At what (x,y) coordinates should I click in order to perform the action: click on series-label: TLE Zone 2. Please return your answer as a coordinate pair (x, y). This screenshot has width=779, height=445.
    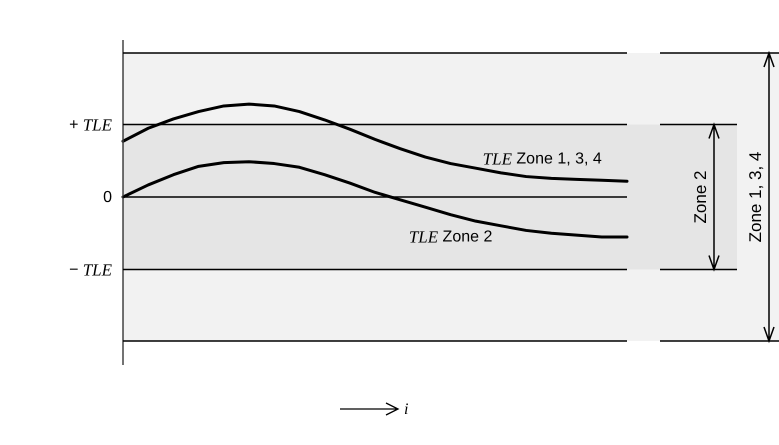
    Looking at the image, I should click on (450, 236).